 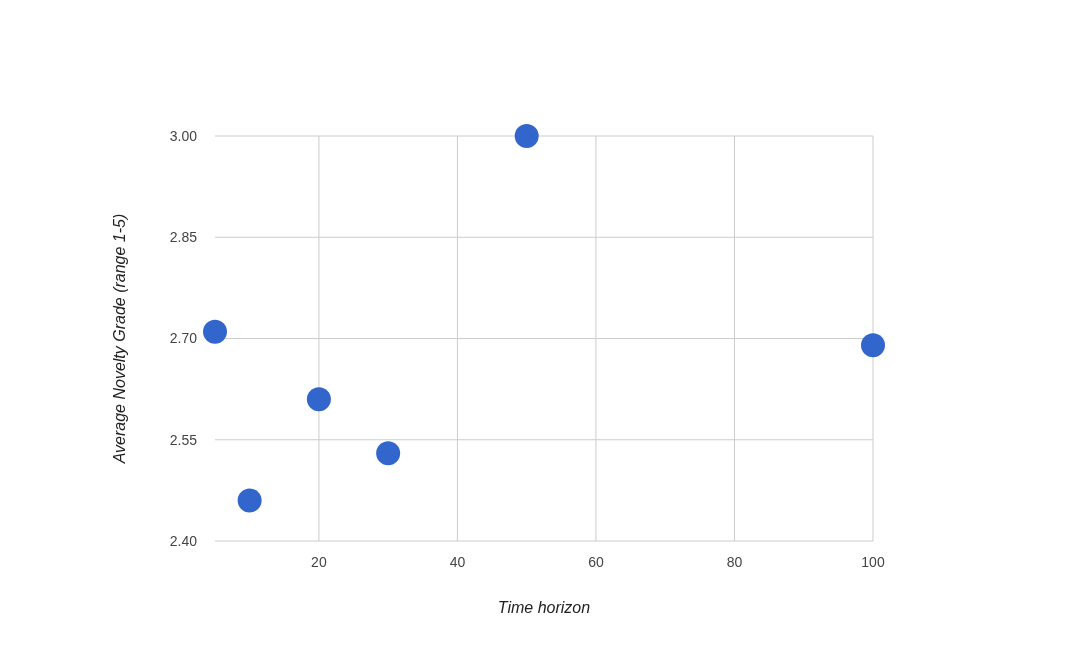 What do you see at coordinates (183, 439) in the screenshot?
I see `y-tick-label: 2.55` at bounding box center [183, 439].